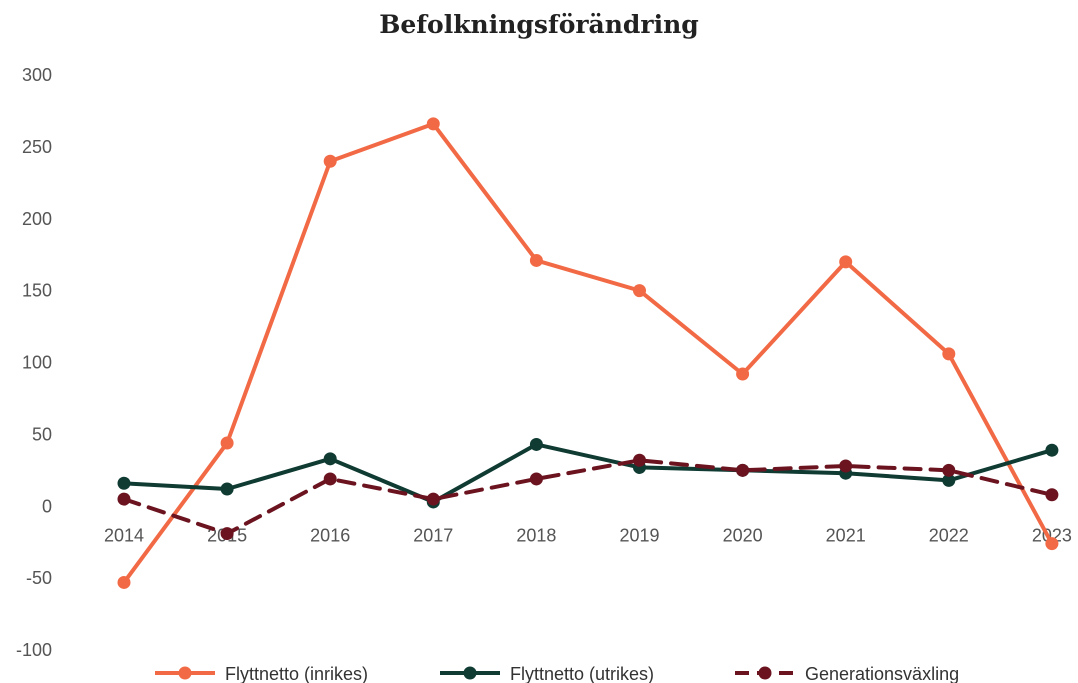  I want to click on x-tick-label: 2019, so click(639, 535).